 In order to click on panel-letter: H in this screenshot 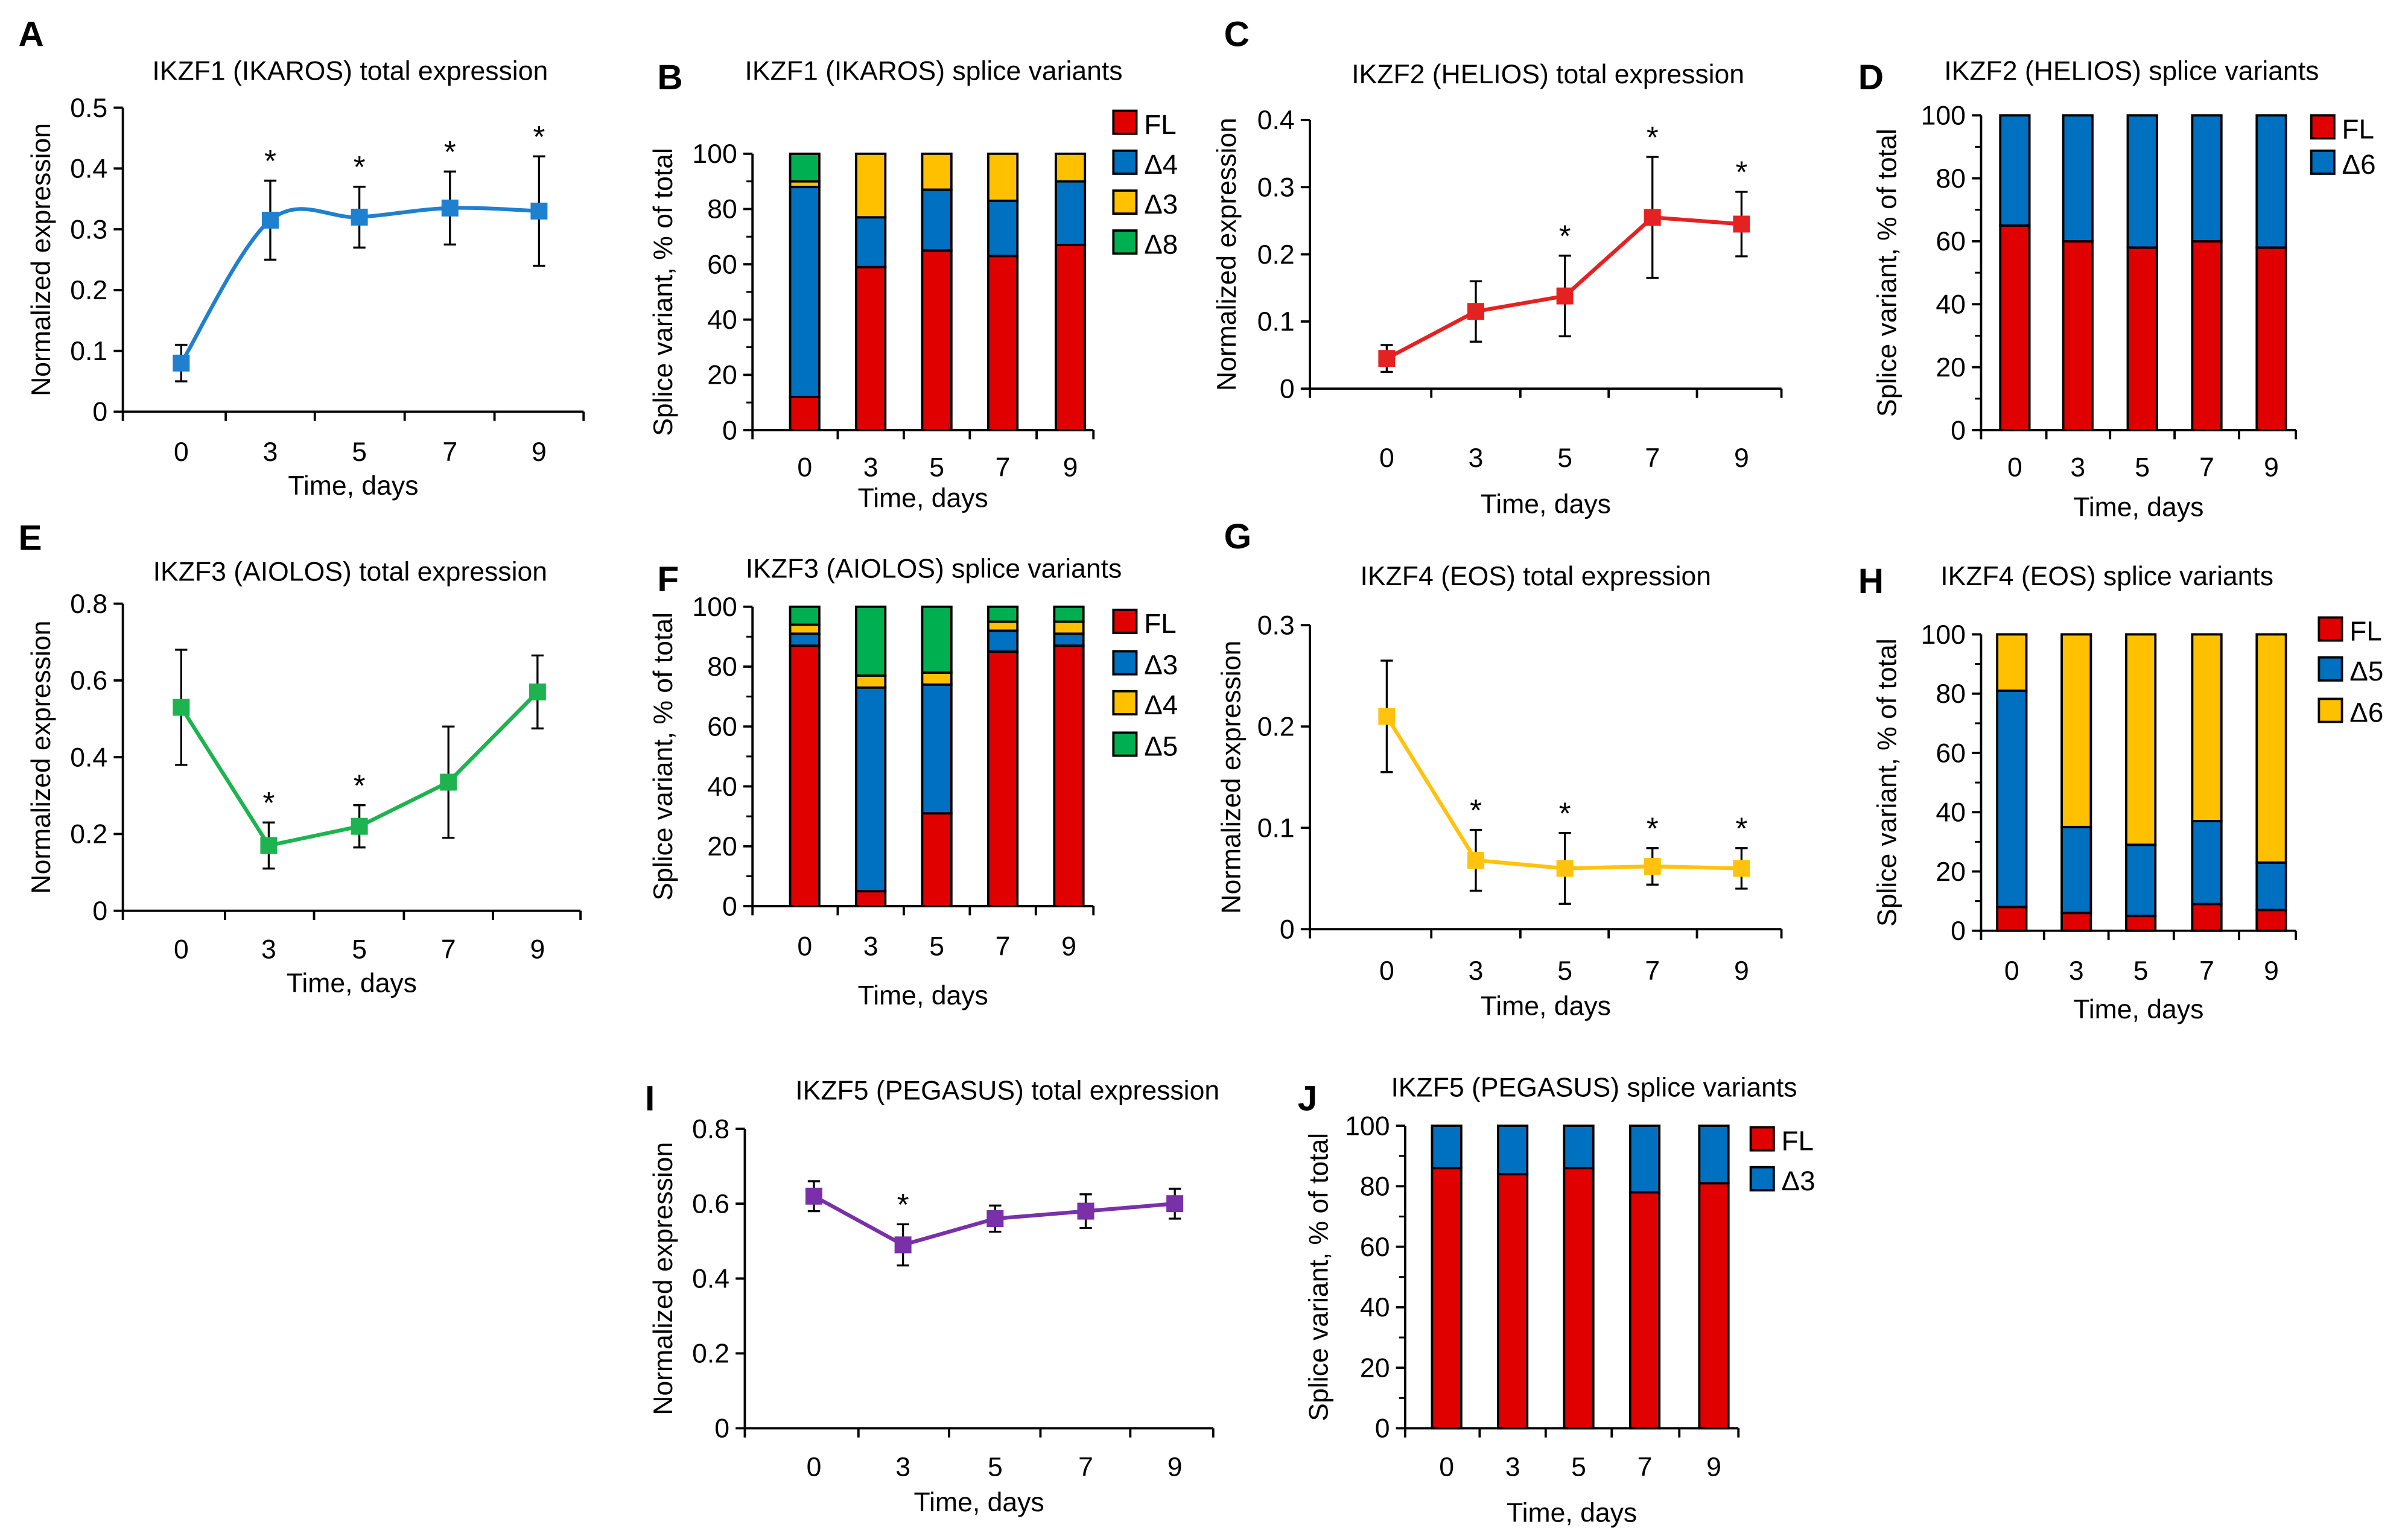, I will do `click(1871, 581)`.